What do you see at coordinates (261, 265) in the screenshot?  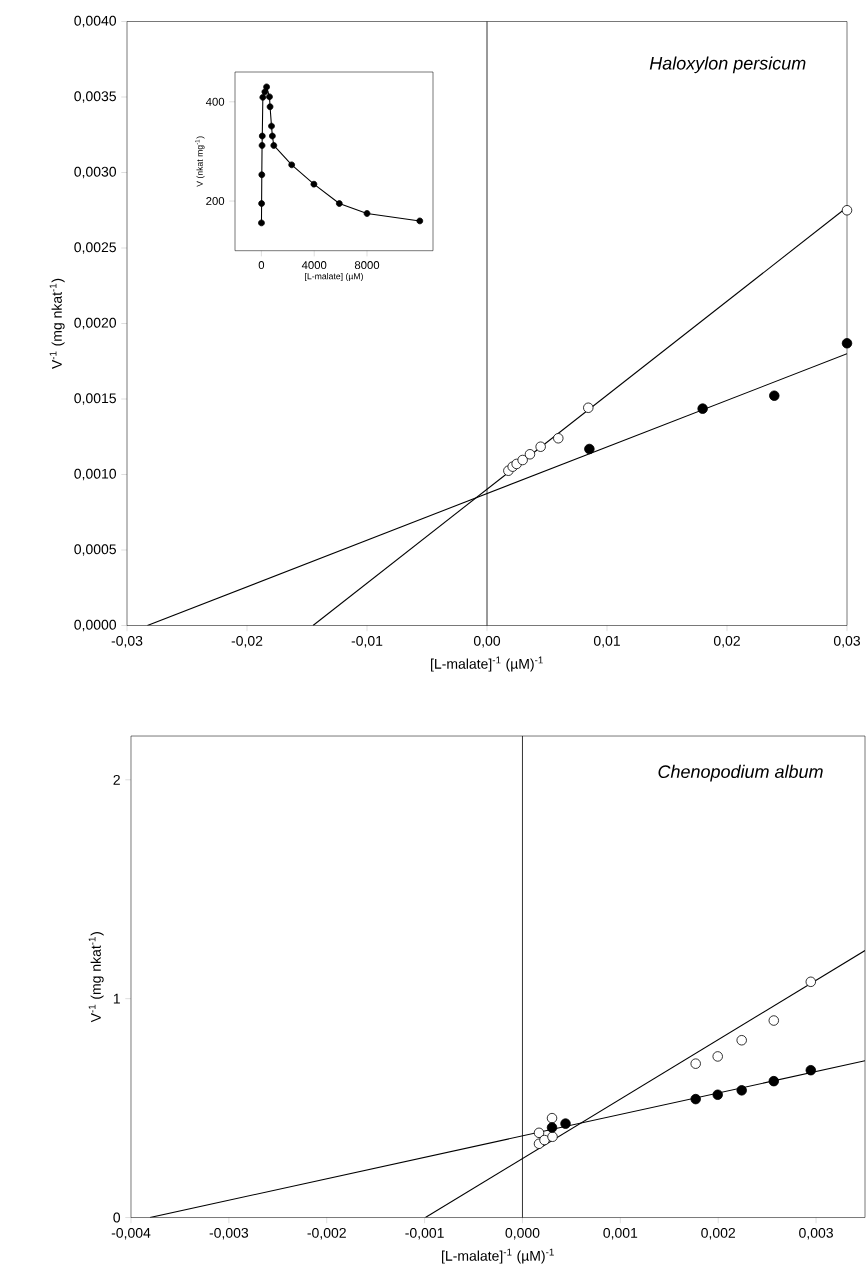 I see `x-tick-label: 0` at bounding box center [261, 265].